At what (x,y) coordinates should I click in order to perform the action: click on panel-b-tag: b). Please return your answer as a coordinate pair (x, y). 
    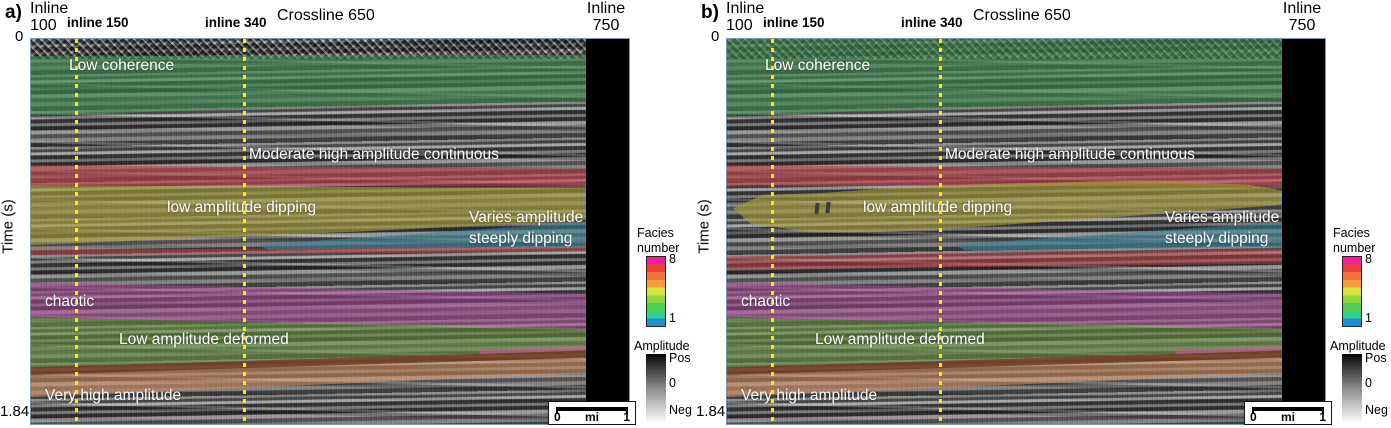
    Looking at the image, I should click on (710, 12).